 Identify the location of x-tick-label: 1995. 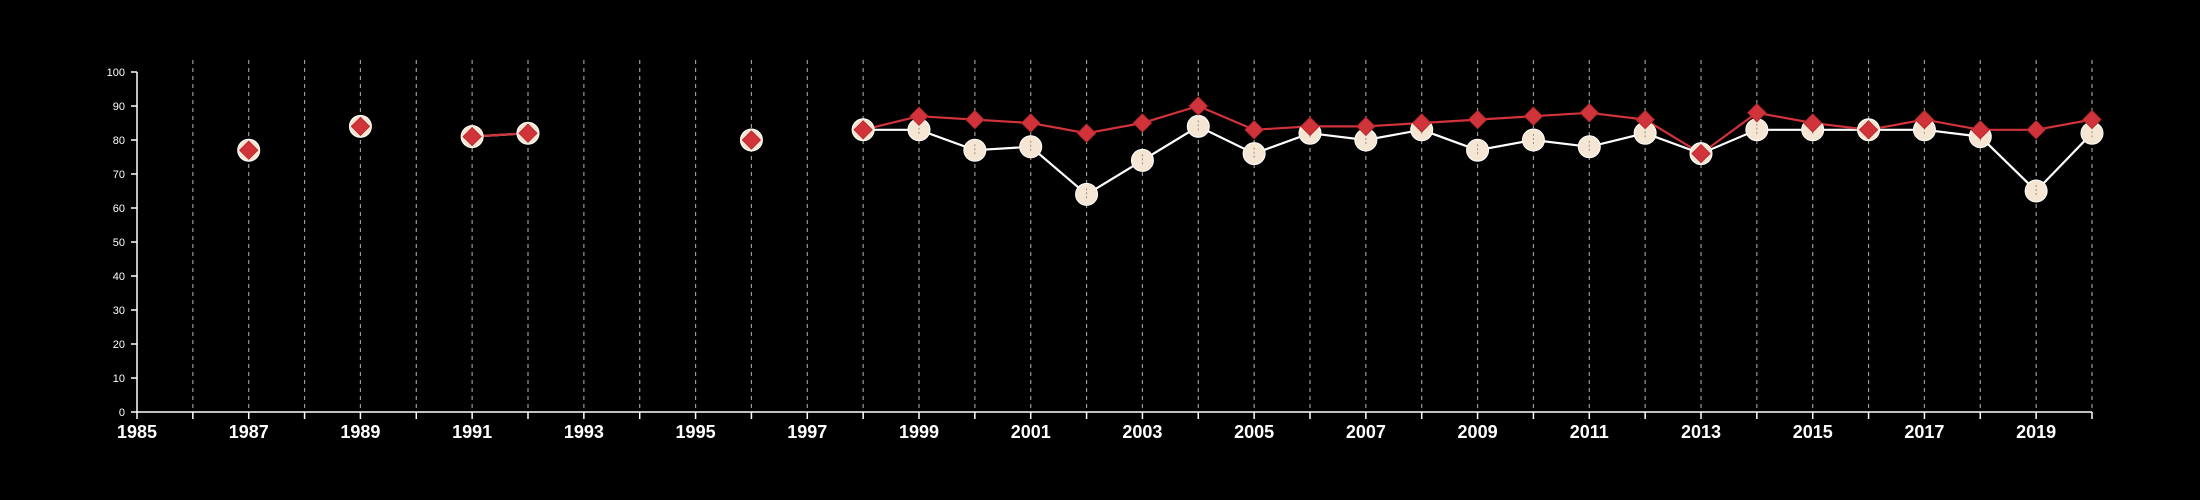
(696, 432).